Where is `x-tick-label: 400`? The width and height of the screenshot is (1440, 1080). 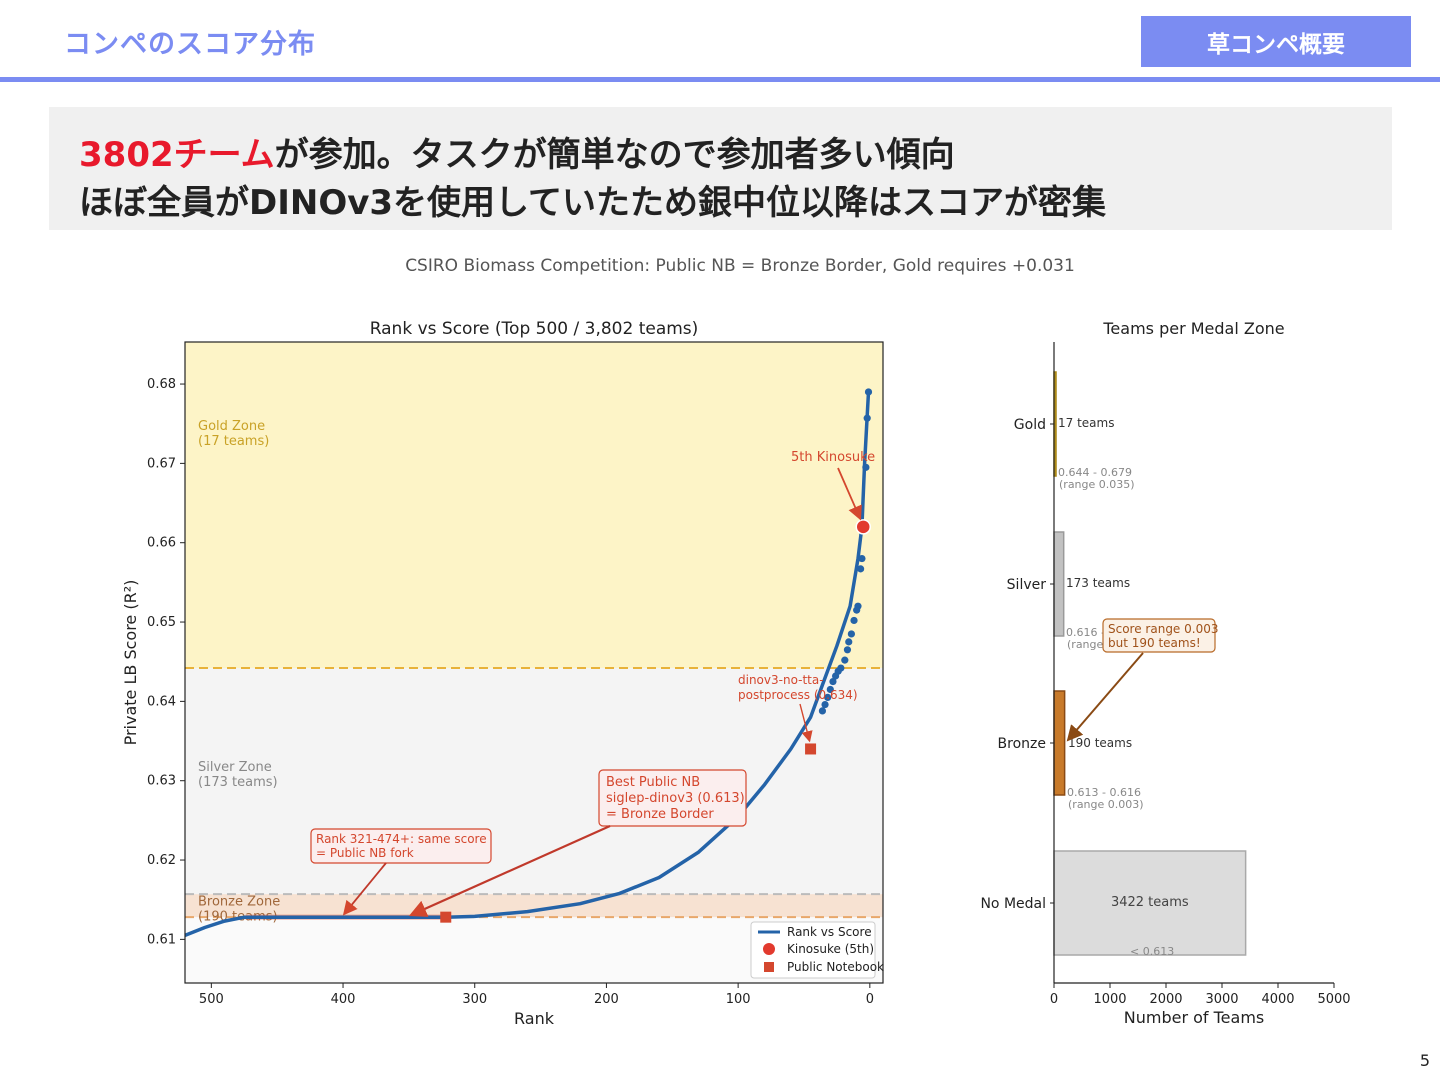 x-tick-label: 400 is located at coordinates (343, 999).